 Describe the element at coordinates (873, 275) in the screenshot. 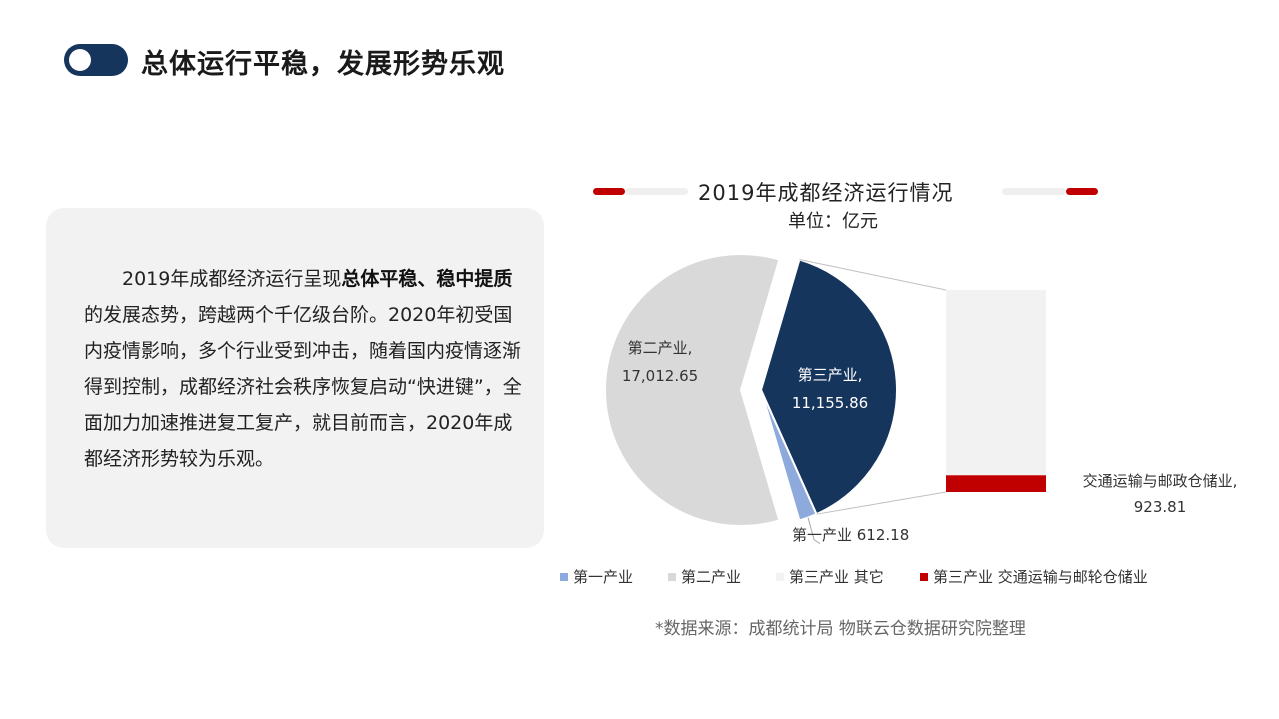

I see `connector-top` at that location.